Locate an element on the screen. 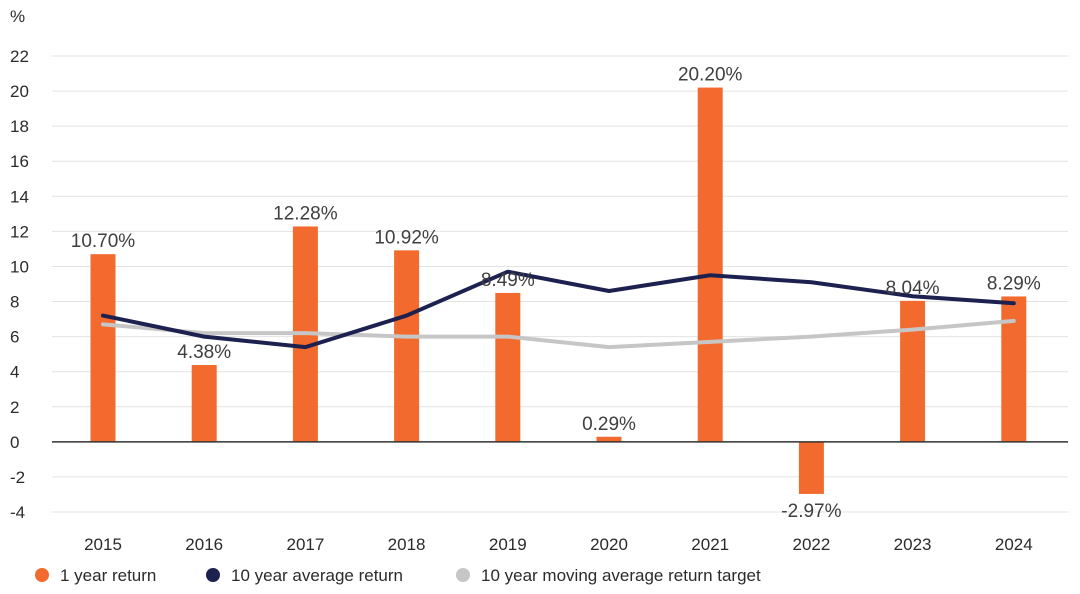 Image resolution: width=1080 pixels, height=594 pixels. bar-2020 is located at coordinates (609, 439).